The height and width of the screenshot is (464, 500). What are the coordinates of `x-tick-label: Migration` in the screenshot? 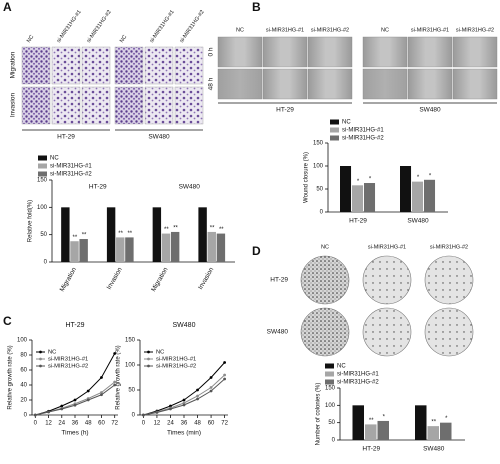 It's located at (69, 279).